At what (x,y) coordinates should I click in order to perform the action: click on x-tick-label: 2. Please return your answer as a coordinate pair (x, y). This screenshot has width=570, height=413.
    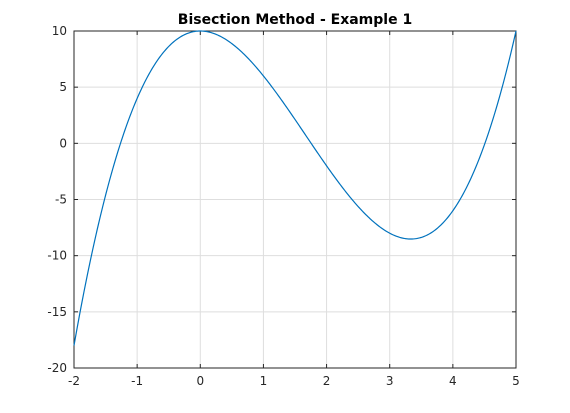
    Looking at the image, I should click on (327, 381).